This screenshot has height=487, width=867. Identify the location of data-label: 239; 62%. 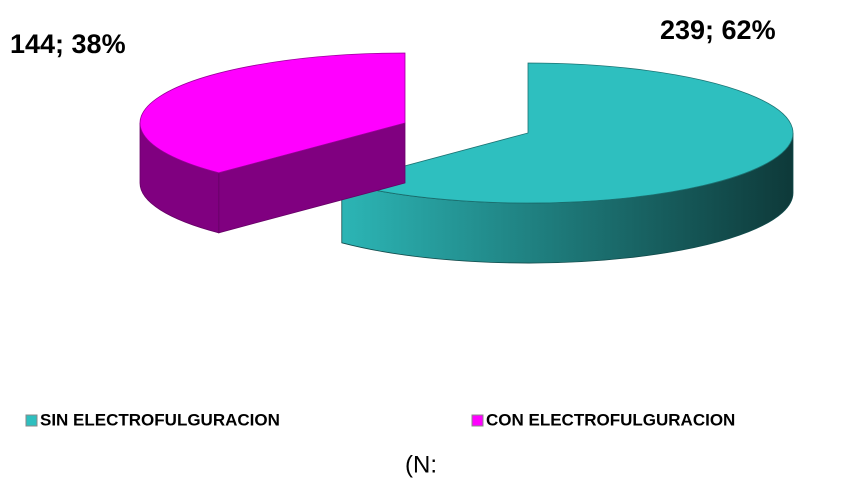
(718, 30).